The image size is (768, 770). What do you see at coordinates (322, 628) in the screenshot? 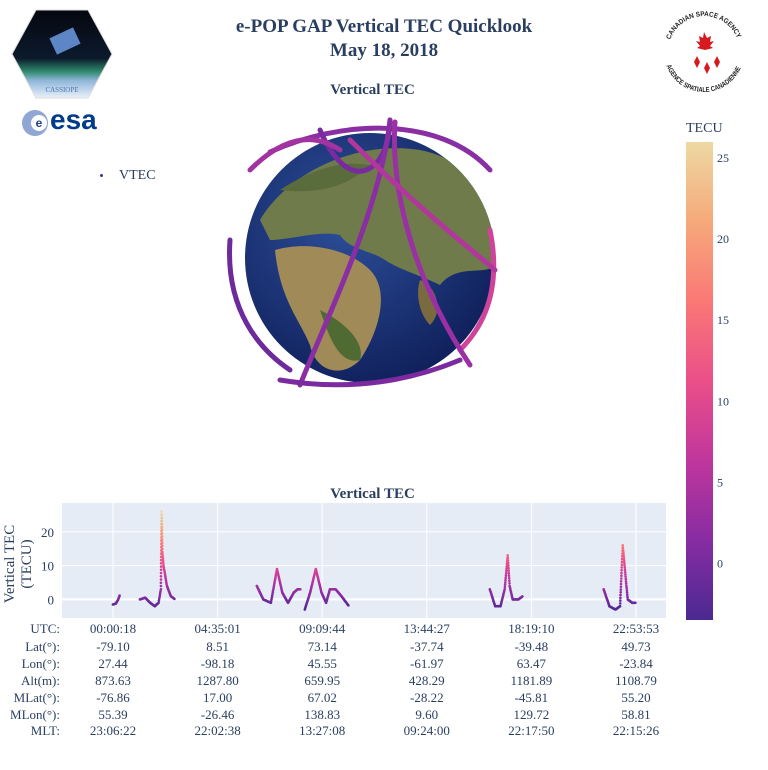
I see `x-tick-label: 09:09:44` at bounding box center [322, 628].